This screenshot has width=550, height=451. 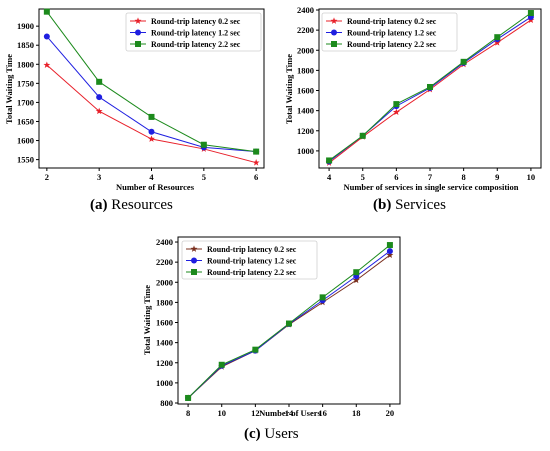 What do you see at coordinates (196, 21) in the screenshot?
I see `resources-legend-label: Round-trip latency 0.2 sec` at bounding box center [196, 21].